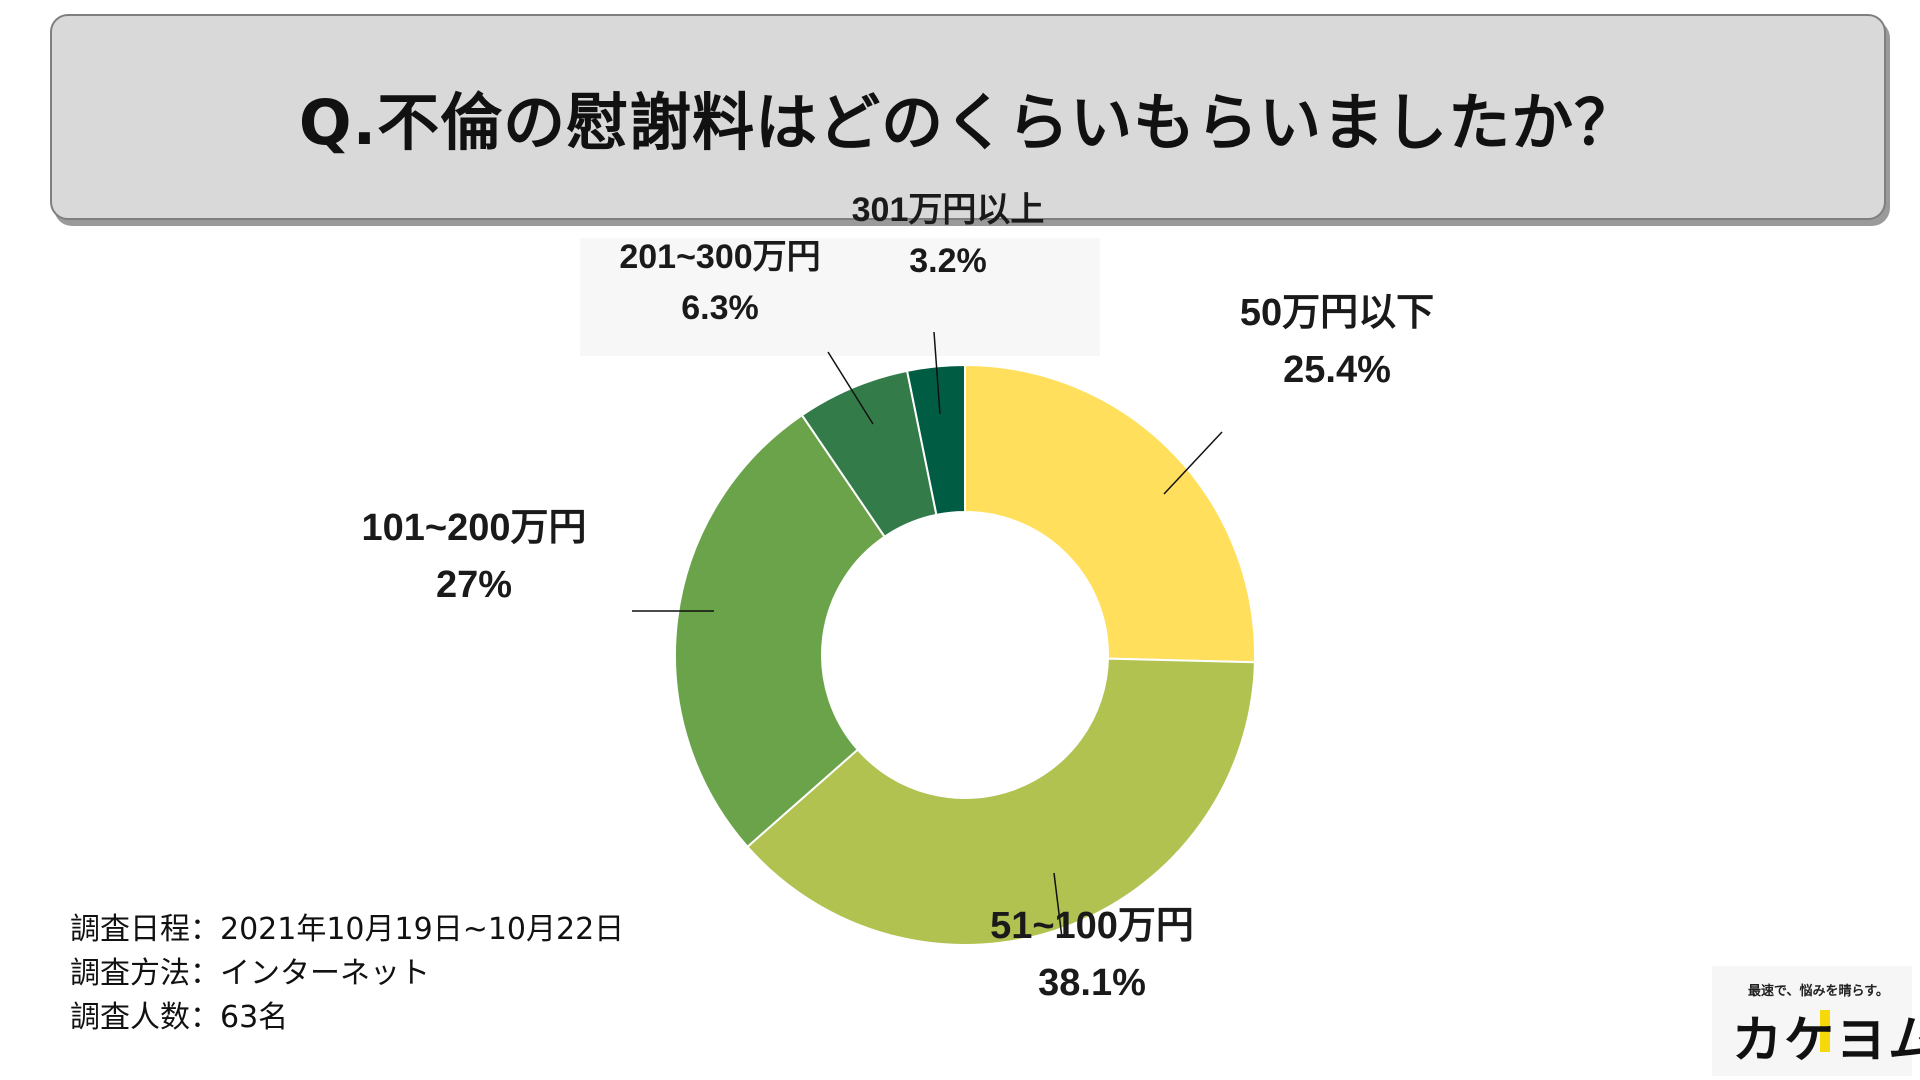  I want to click on slice-value-2: 38.1%, so click(1092, 983).